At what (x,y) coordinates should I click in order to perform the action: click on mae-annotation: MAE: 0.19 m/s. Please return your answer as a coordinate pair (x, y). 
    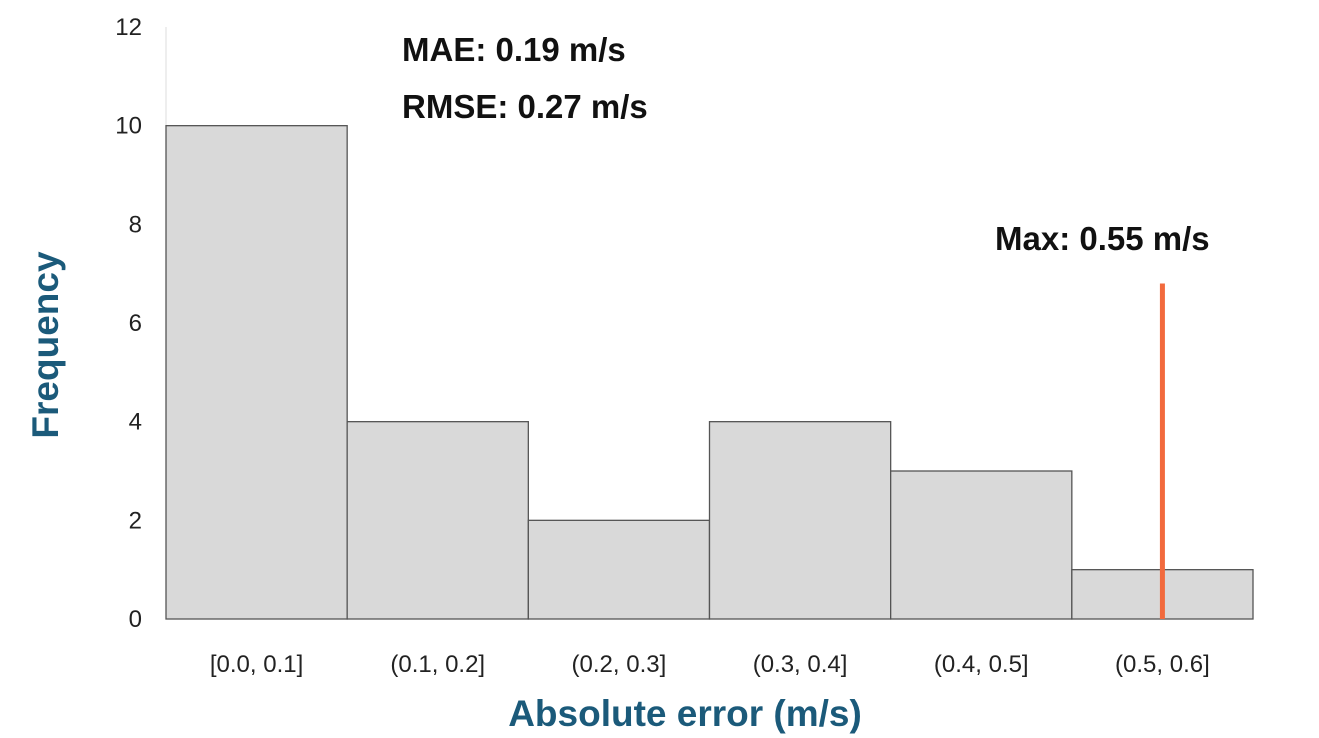
    Looking at the image, I should click on (514, 49).